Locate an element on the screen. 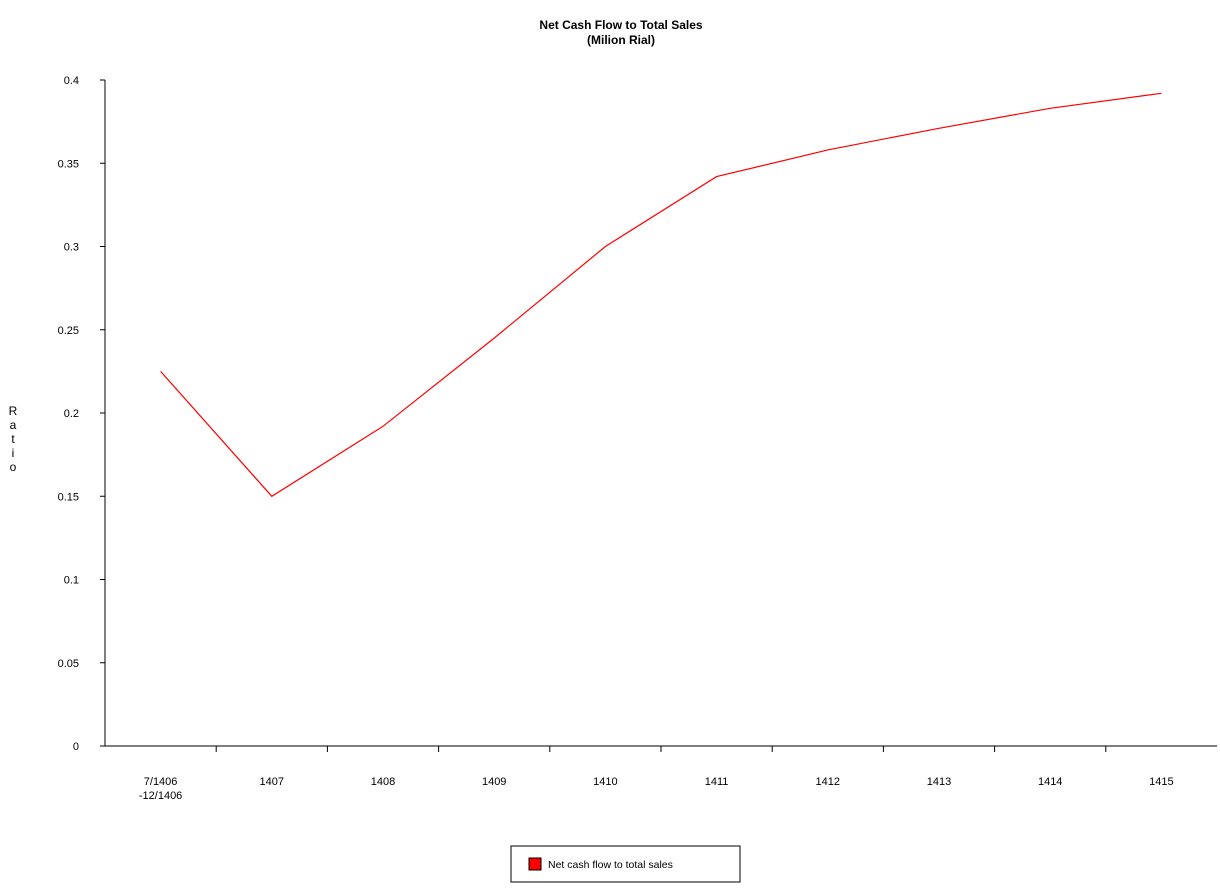 The height and width of the screenshot is (894, 1220). y-tick-label: 0.4 is located at coordinates (71, 81).